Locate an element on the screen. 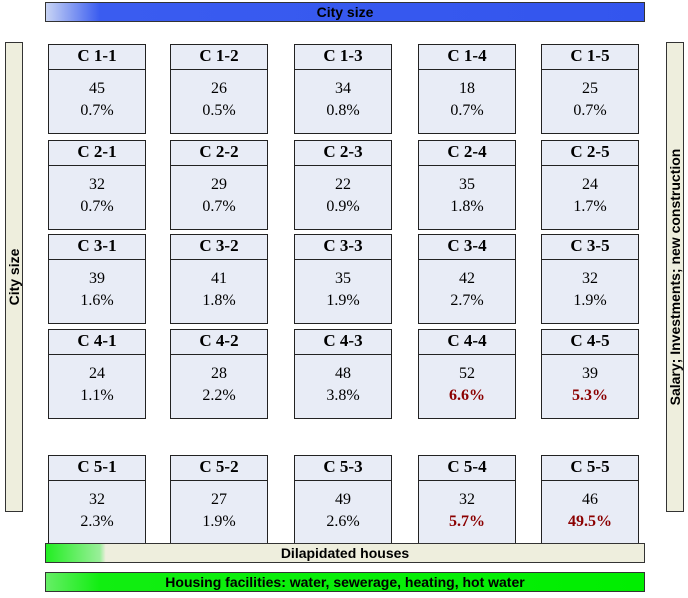 The image size is (688, 598). cell-share: 5.7% is located at coordinates (467, 521).